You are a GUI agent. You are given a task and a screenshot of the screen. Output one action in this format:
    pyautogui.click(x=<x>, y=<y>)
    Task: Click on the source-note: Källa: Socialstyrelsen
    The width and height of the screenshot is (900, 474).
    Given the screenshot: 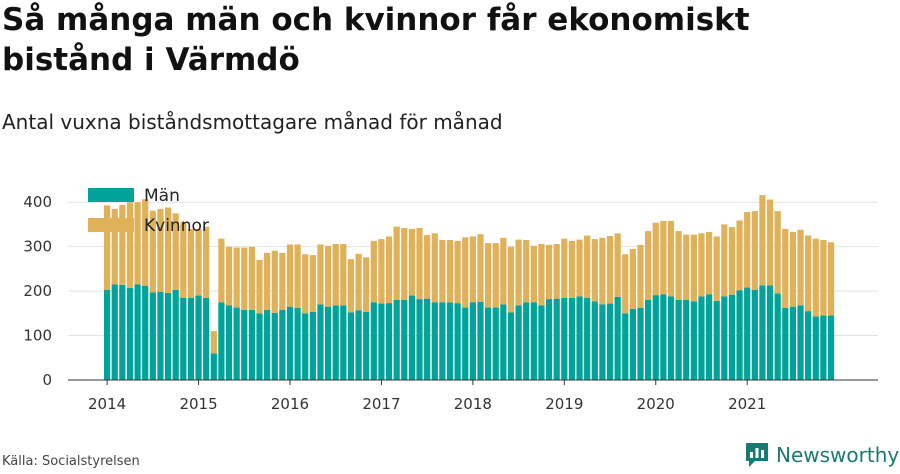 What is the action you would take?
    pyautogui.click(x=71, y=461)
    